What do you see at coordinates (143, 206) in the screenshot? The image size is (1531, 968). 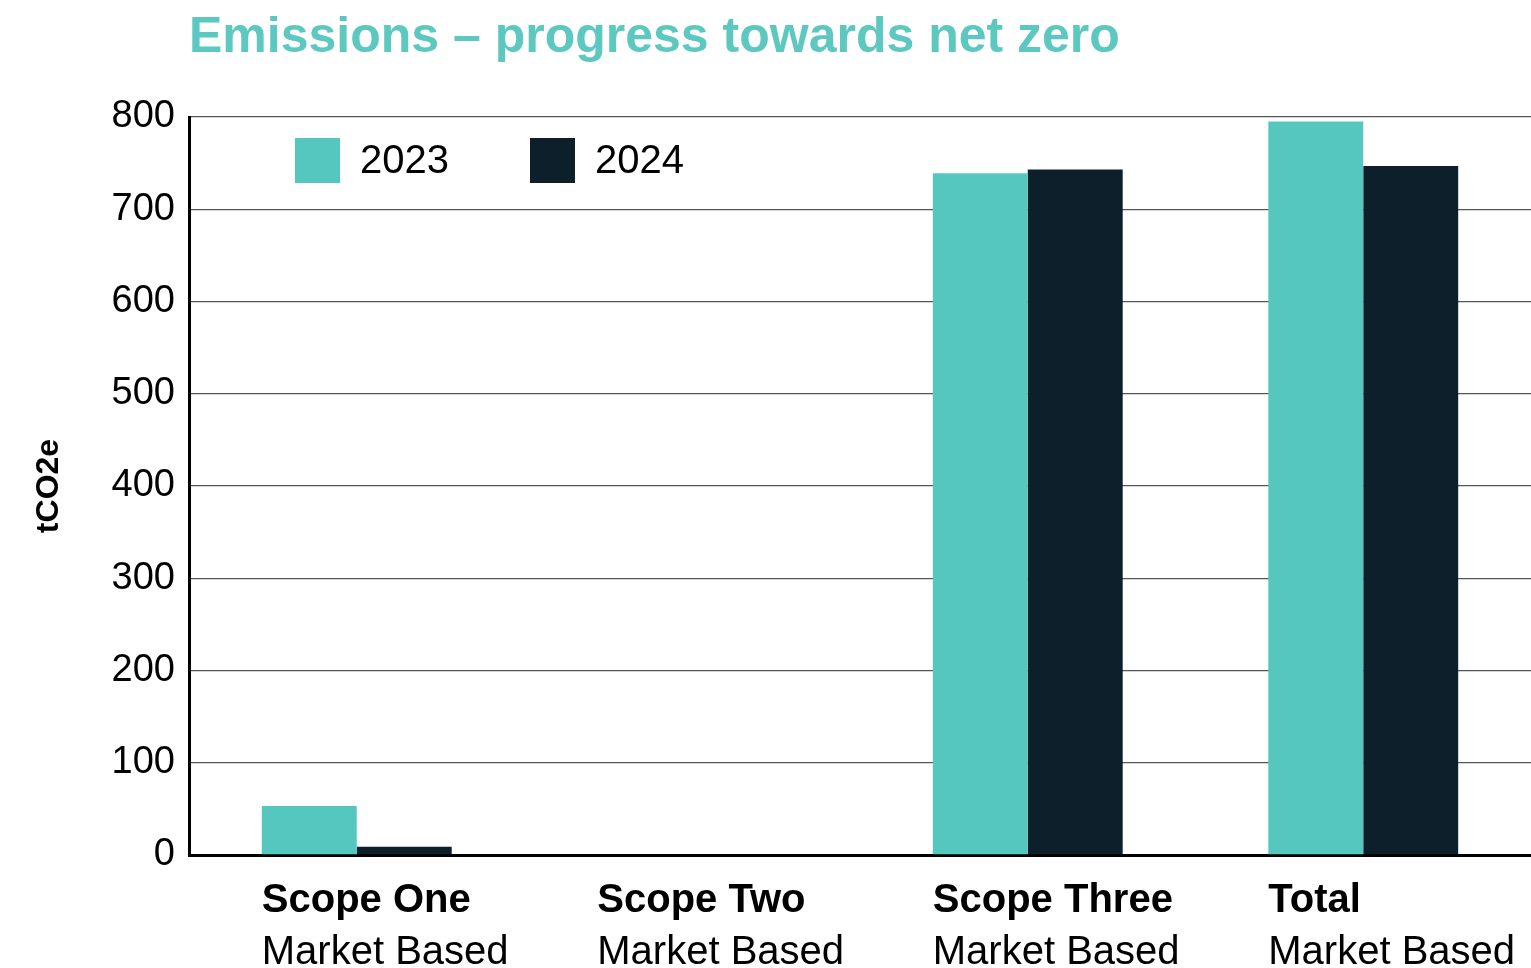 I see `y-tick-label: 700` at bounding box center [143, 206].